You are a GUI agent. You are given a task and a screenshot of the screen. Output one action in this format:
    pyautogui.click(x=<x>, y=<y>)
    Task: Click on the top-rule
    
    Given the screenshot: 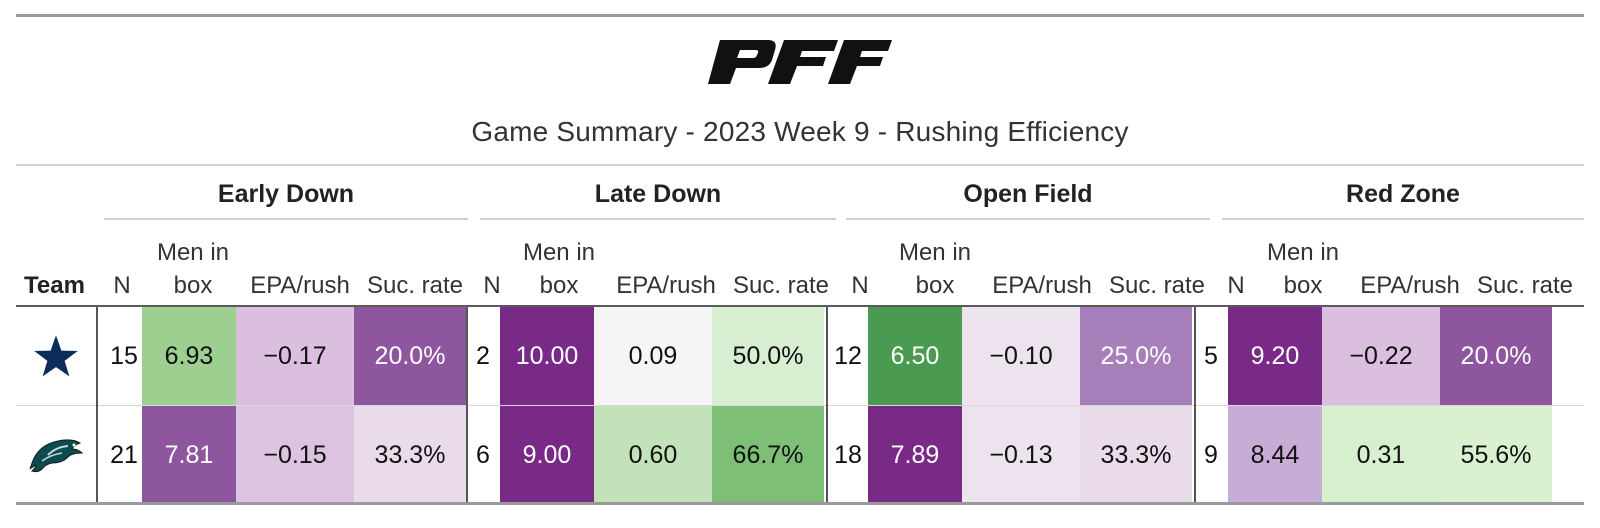 What is the action you would take?
    pyautogui.click(x=800, y=15)
    